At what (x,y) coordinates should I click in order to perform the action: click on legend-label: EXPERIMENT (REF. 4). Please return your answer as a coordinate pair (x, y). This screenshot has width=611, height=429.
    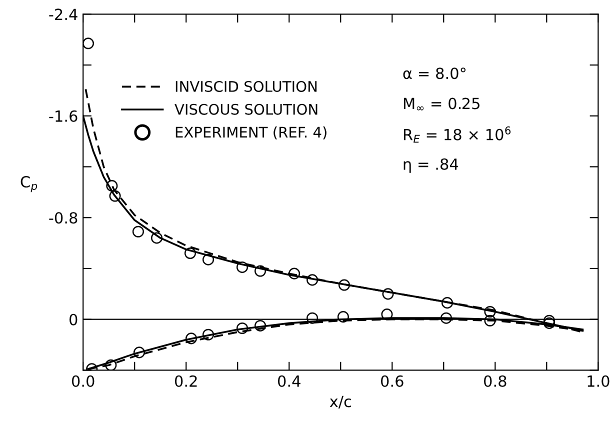
    Looking at the image, I should click on (251, 133).